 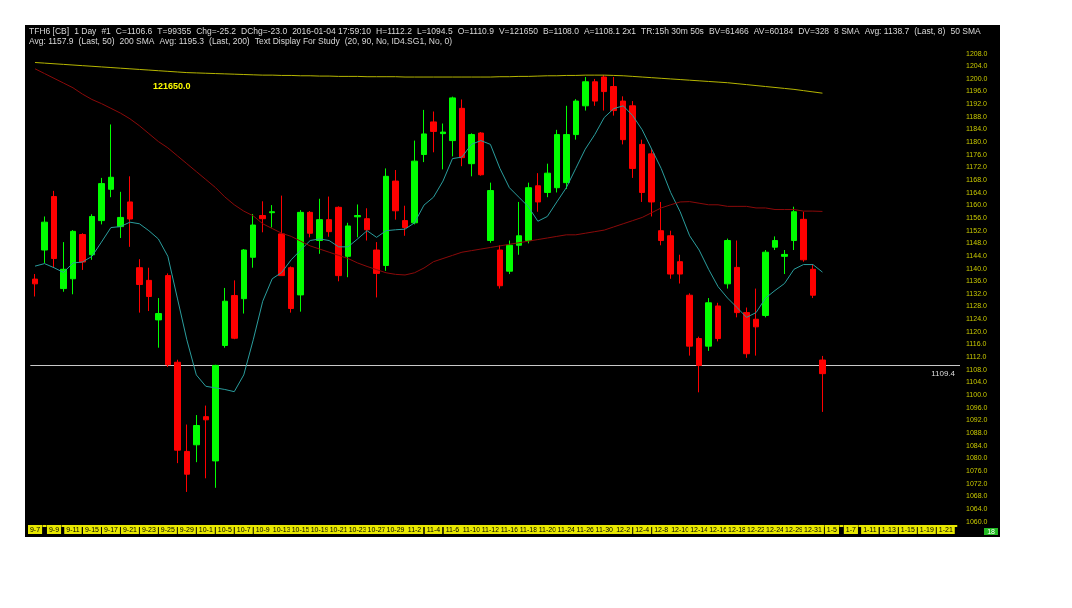 What do you see at coordinates (49, 31) in the screenshot?
I see `text: TFH6 [CB]` at bounding box center [49, 31].